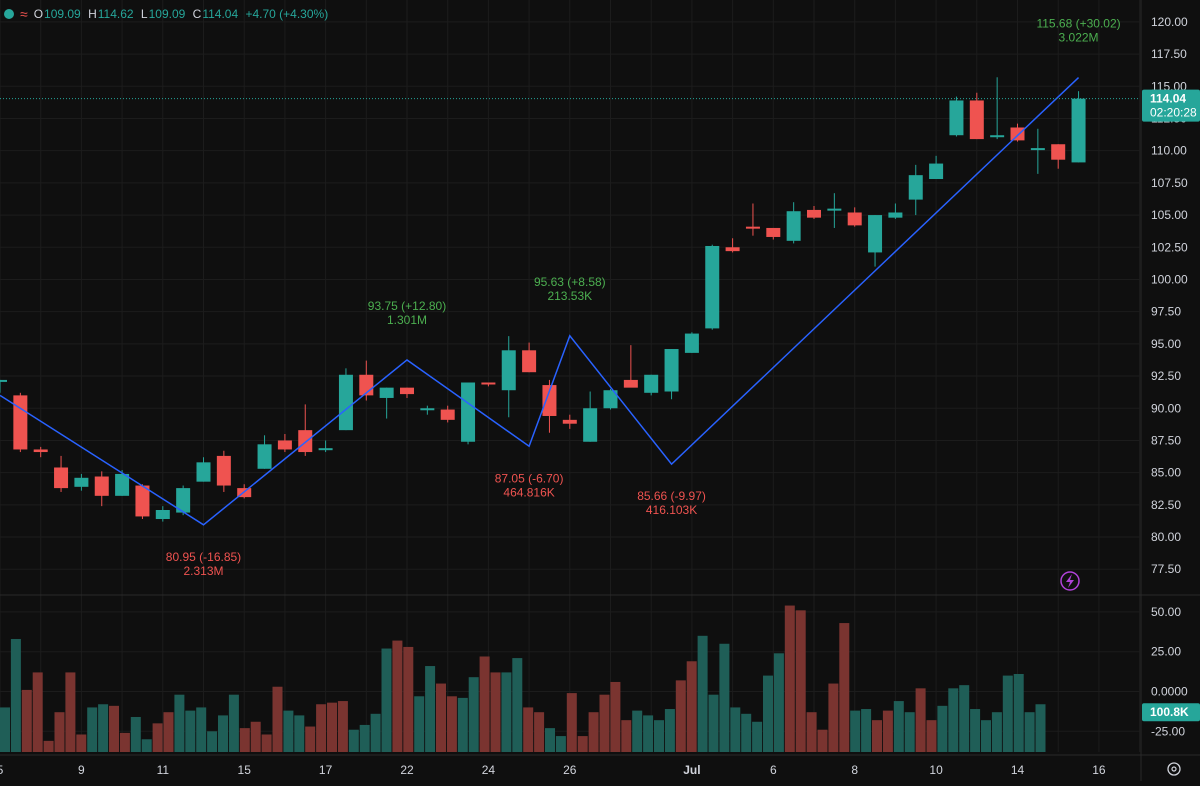 Image resolution: width=1200 pixels, height=786 pixels. Describe the element at coordinates (1070, 581) in the screenshot. I see `lightning-icon` at that location.